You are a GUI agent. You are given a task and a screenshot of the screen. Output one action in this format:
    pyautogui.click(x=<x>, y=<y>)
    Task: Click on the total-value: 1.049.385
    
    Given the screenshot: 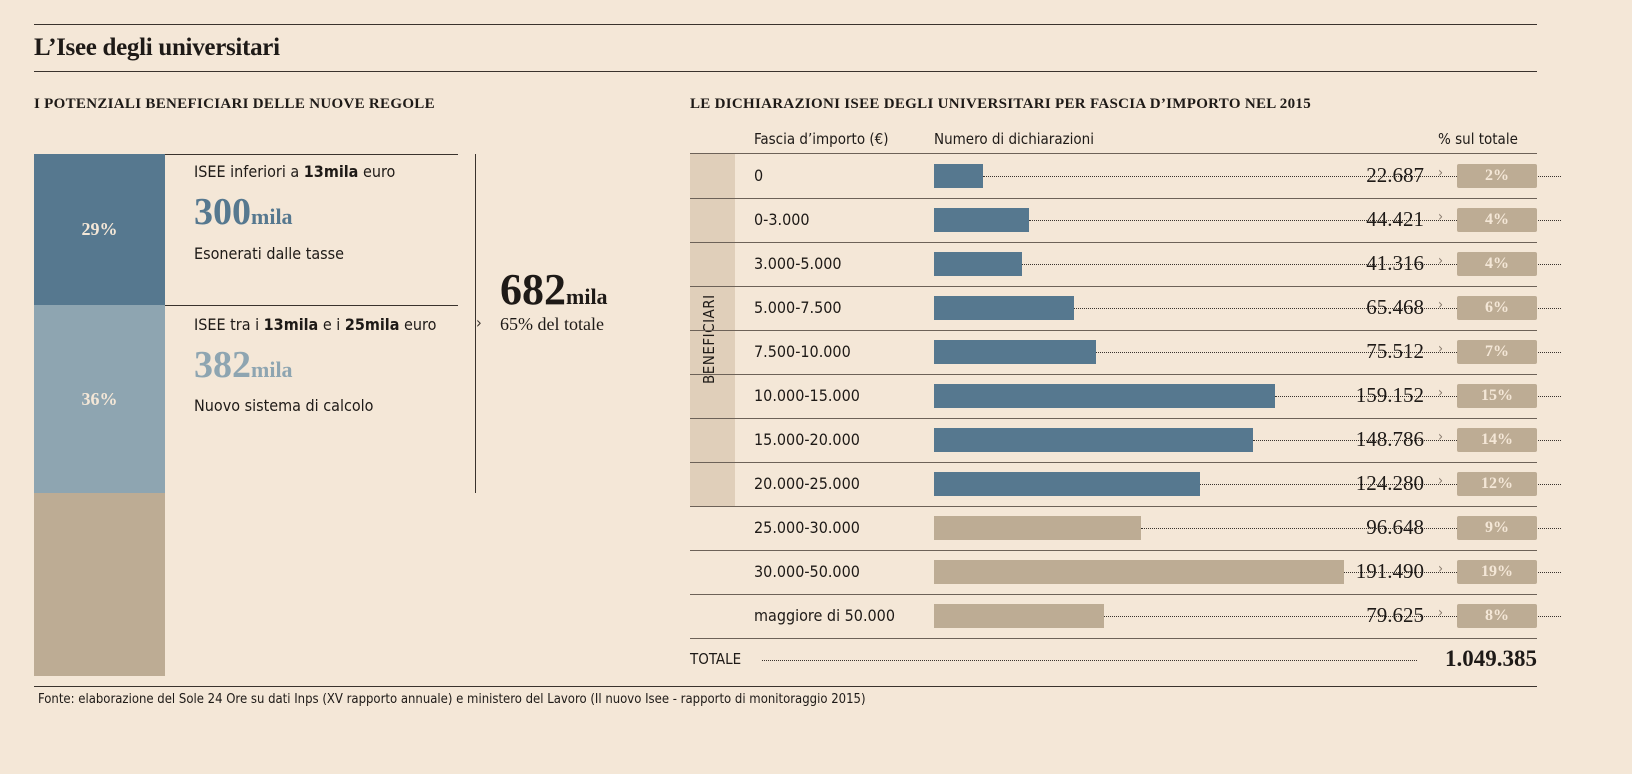 What is the action you would take?
    pyautogui.click(x=1491, y=658)
    